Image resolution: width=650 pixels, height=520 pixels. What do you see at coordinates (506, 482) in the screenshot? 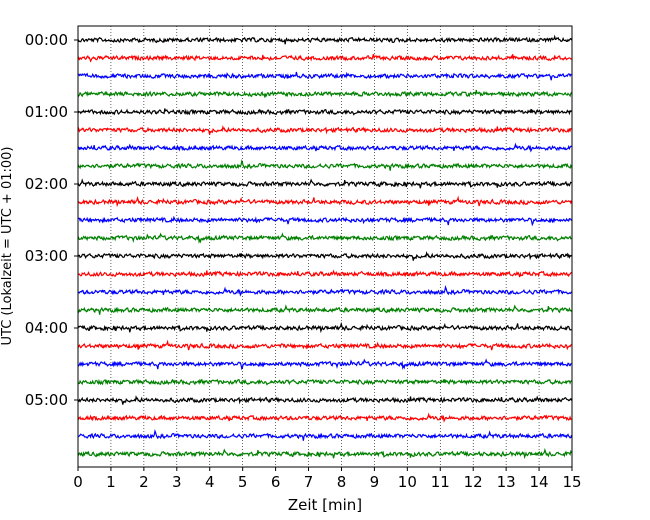
I see `x-tick-label: 13` at bounding box center [506, 482].